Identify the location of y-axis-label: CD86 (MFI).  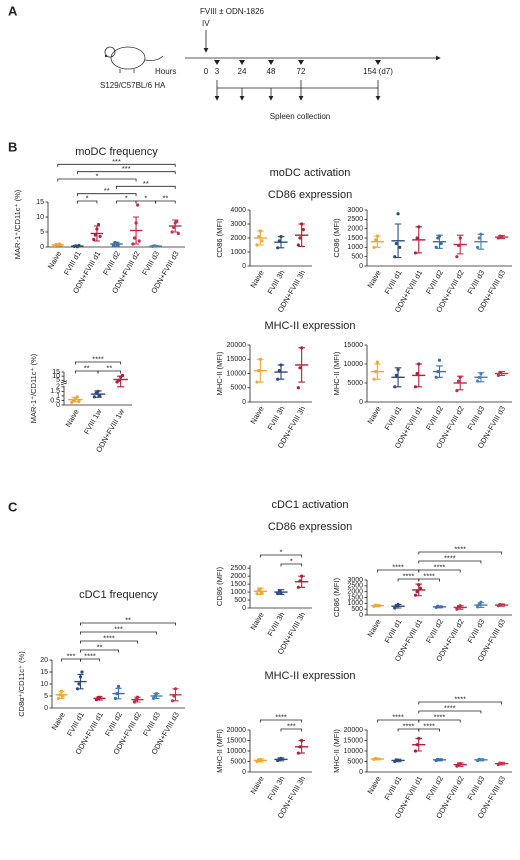
(336, 597).